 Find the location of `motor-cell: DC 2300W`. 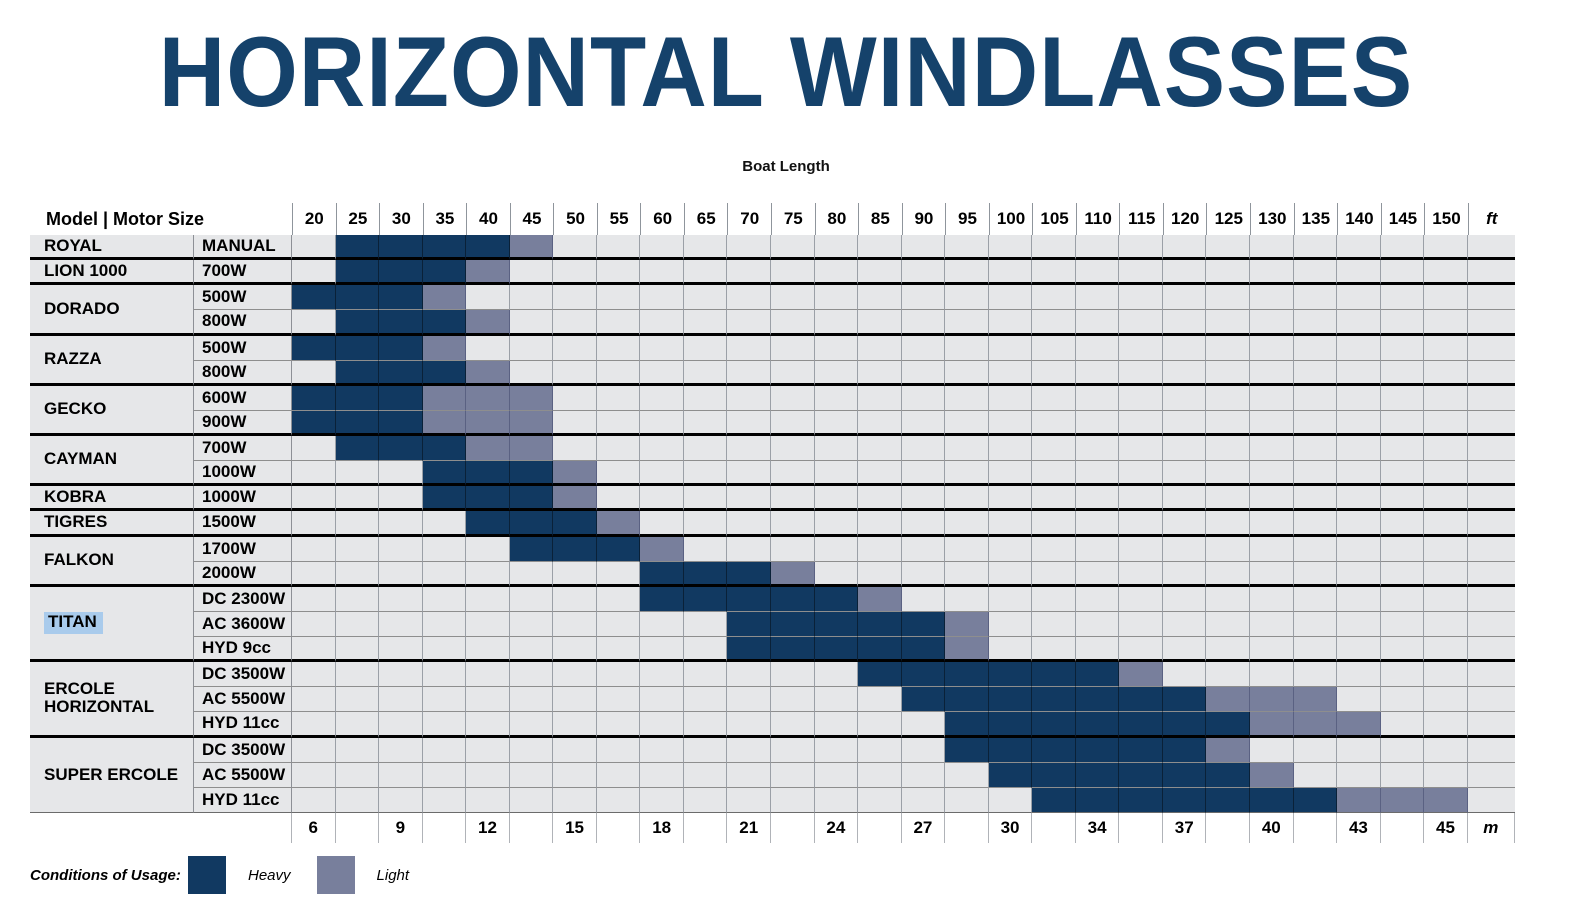

motor-cell: DC 2300W is located at coordinates (242, 599).